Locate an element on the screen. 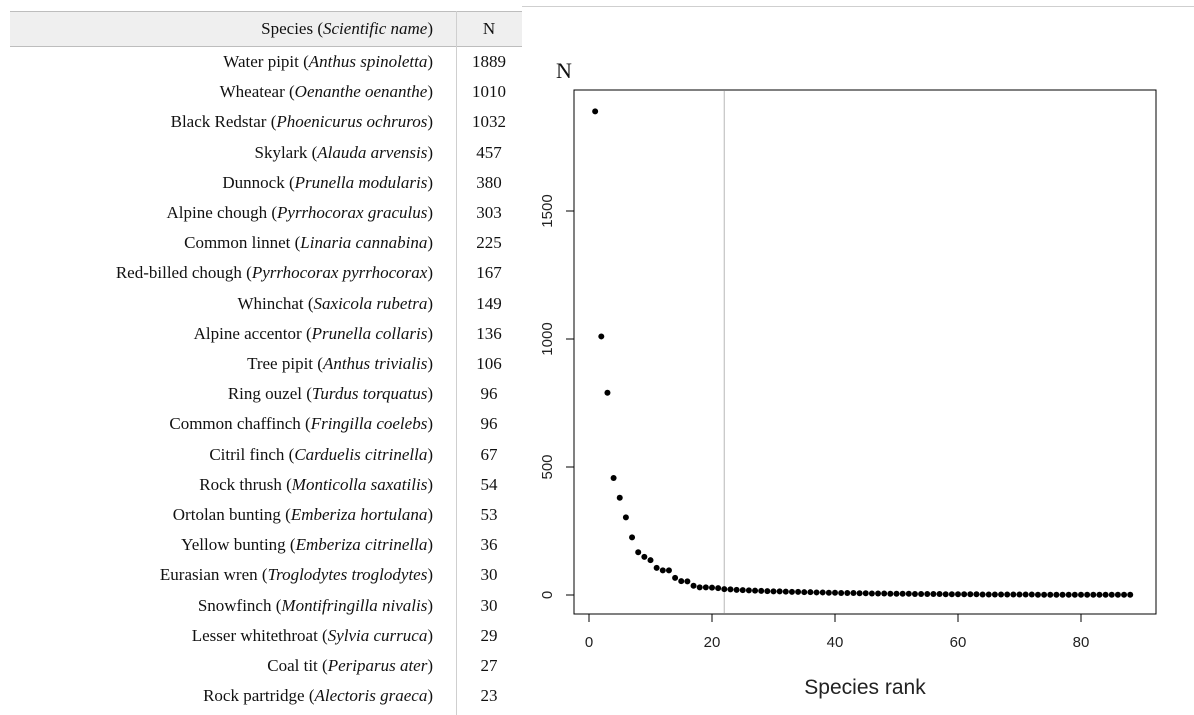  scientific-name: Emberiza hortulana is located at coordinates (359, 514).